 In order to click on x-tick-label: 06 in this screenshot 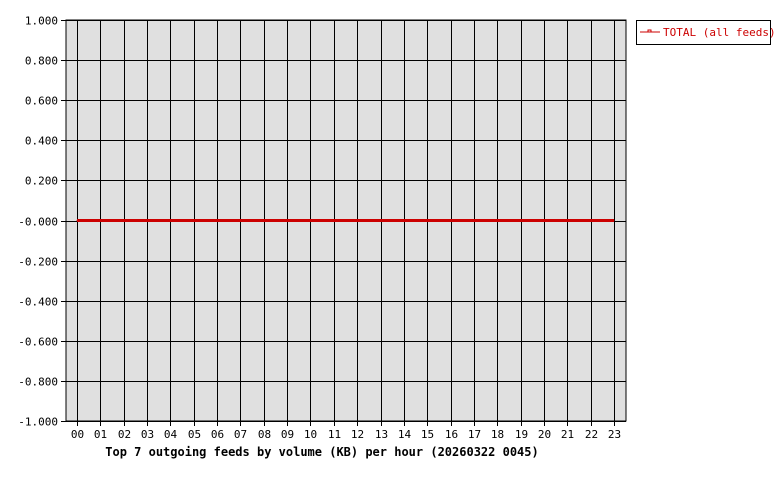, I will do `click(217, 434)`.